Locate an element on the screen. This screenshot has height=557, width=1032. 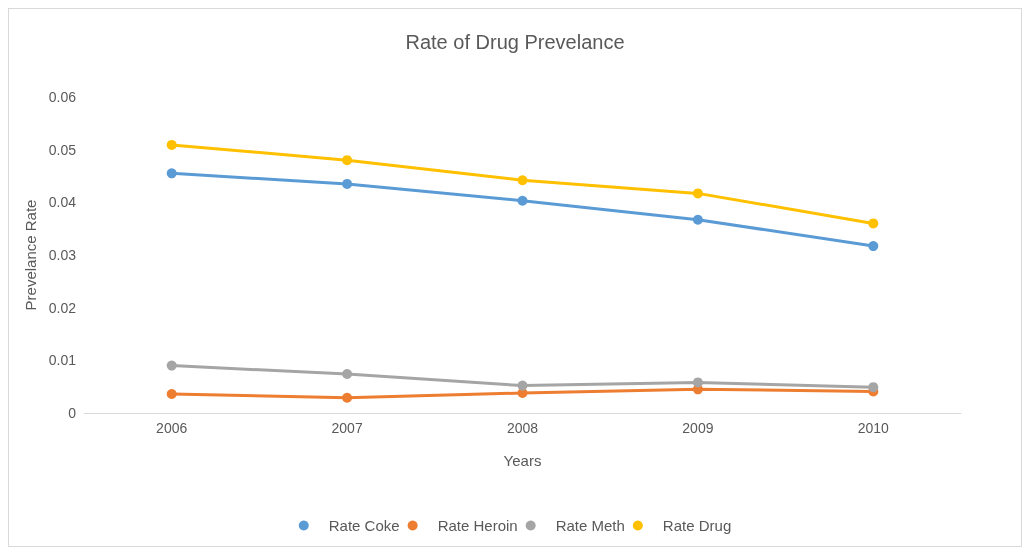
x-tick-label: 2009 is located at coordinates (698, 428).